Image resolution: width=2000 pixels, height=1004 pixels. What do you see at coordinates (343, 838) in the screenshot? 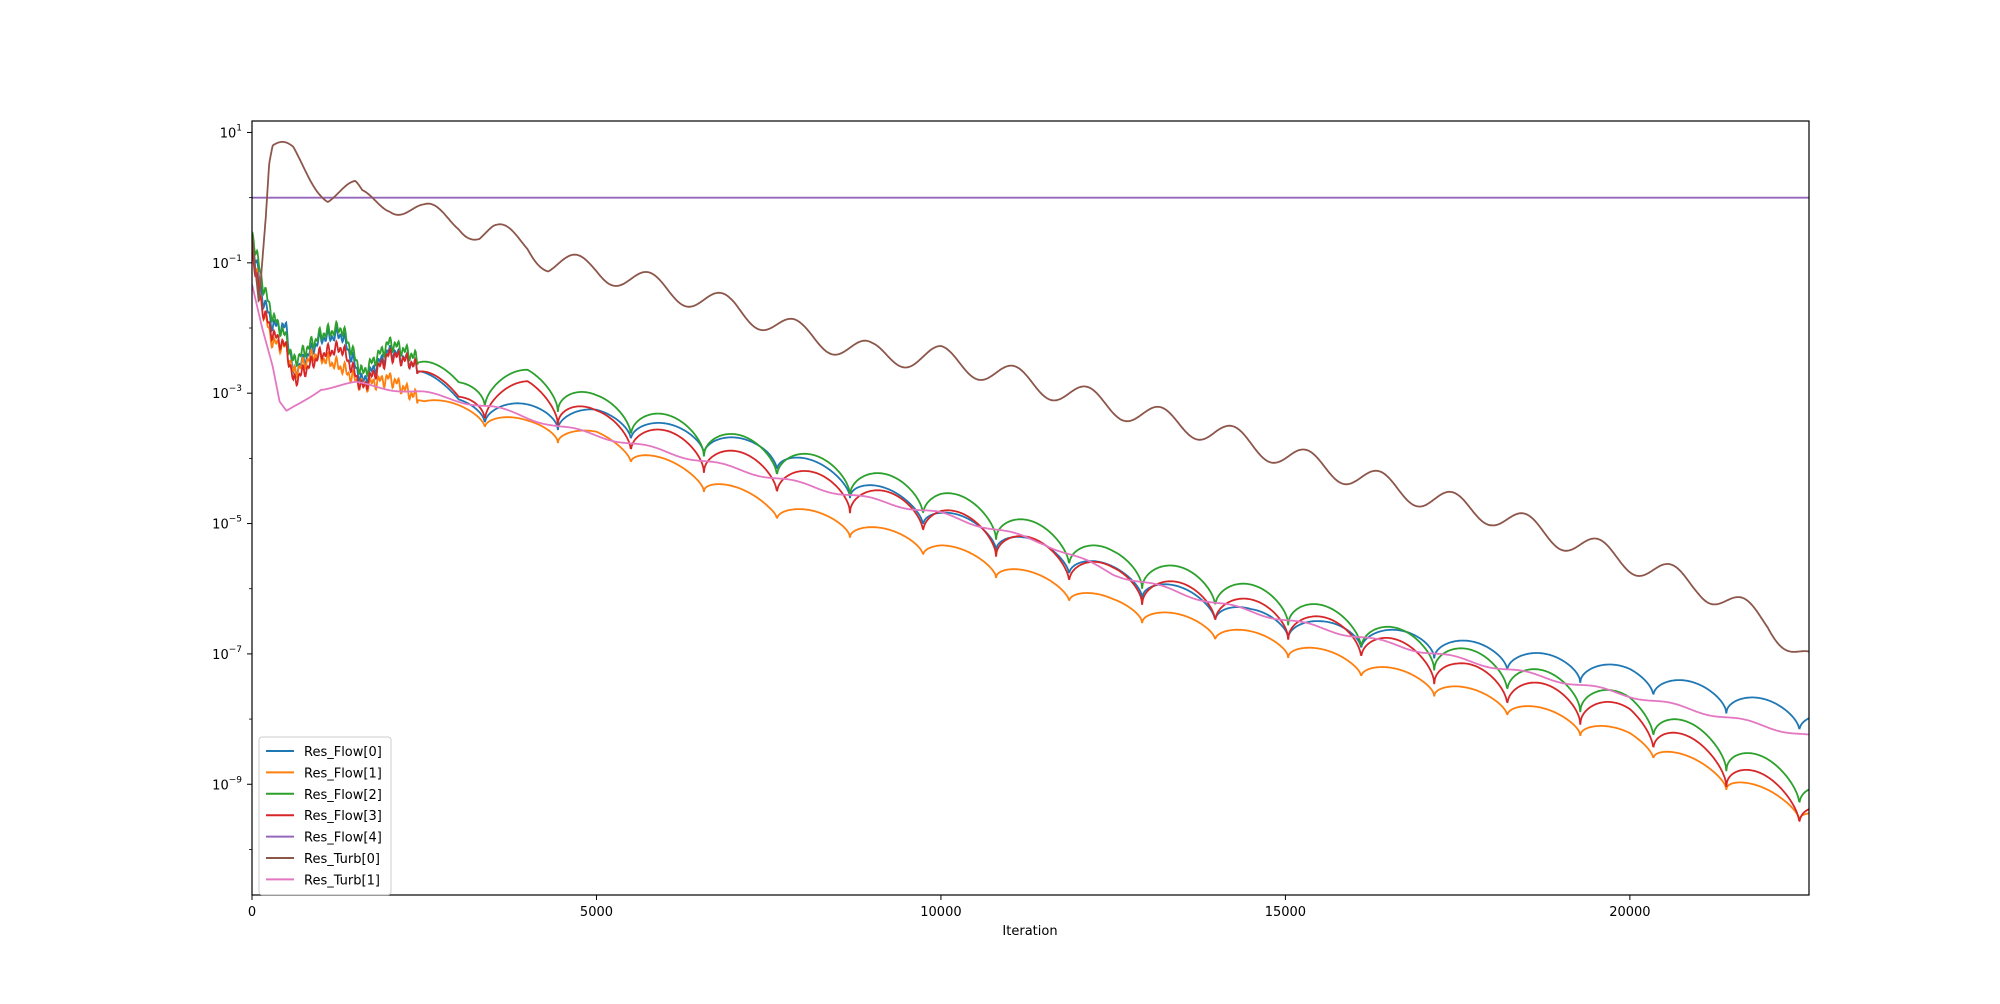
I see `legend-label: Res_Flow[4]` at bounding box center [343, 838].